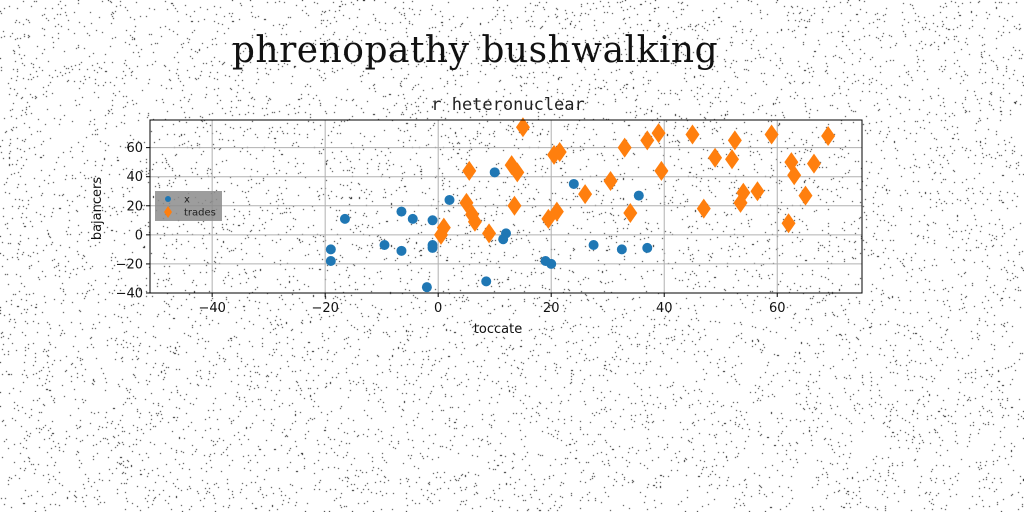  Describe the element at coordinates (168, 199) in the screenshot. I see `legend-marker-x` at that location.